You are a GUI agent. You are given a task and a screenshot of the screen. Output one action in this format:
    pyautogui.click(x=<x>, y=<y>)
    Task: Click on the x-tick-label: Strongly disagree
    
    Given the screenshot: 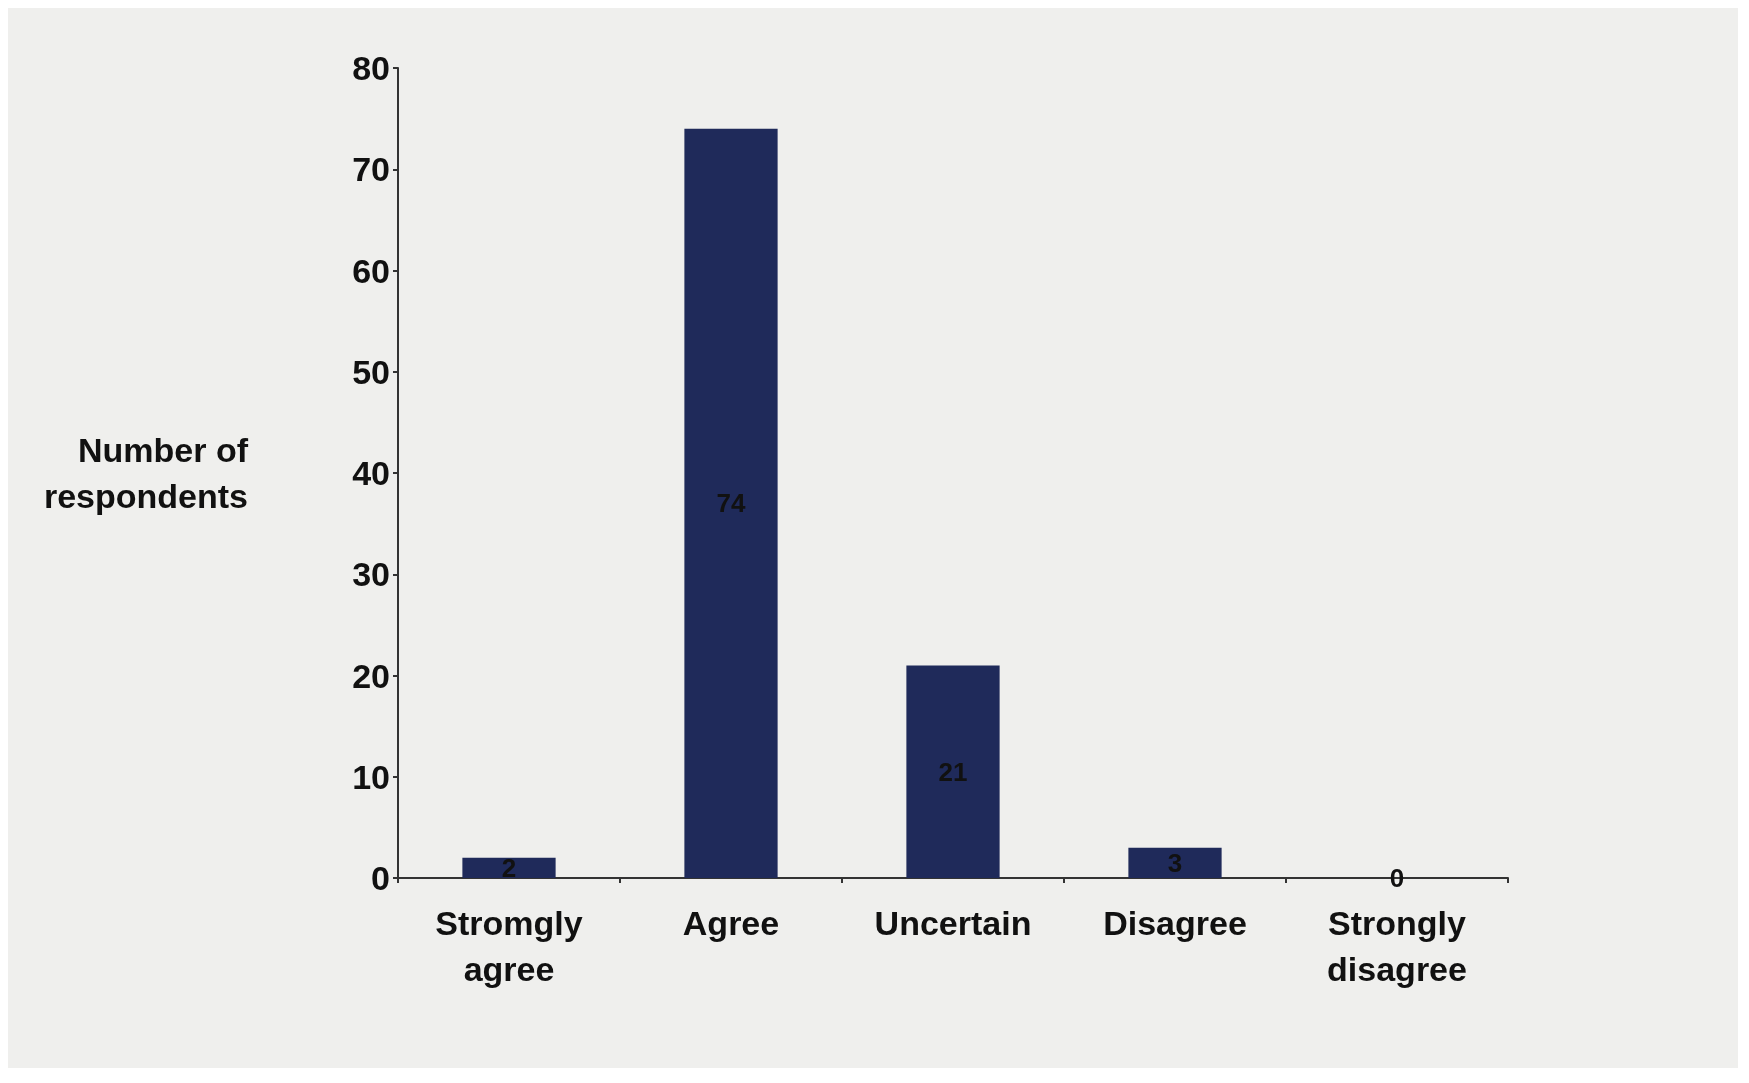 What is the action you would take?
    pyautogui.click(x=1397, y=946)
    